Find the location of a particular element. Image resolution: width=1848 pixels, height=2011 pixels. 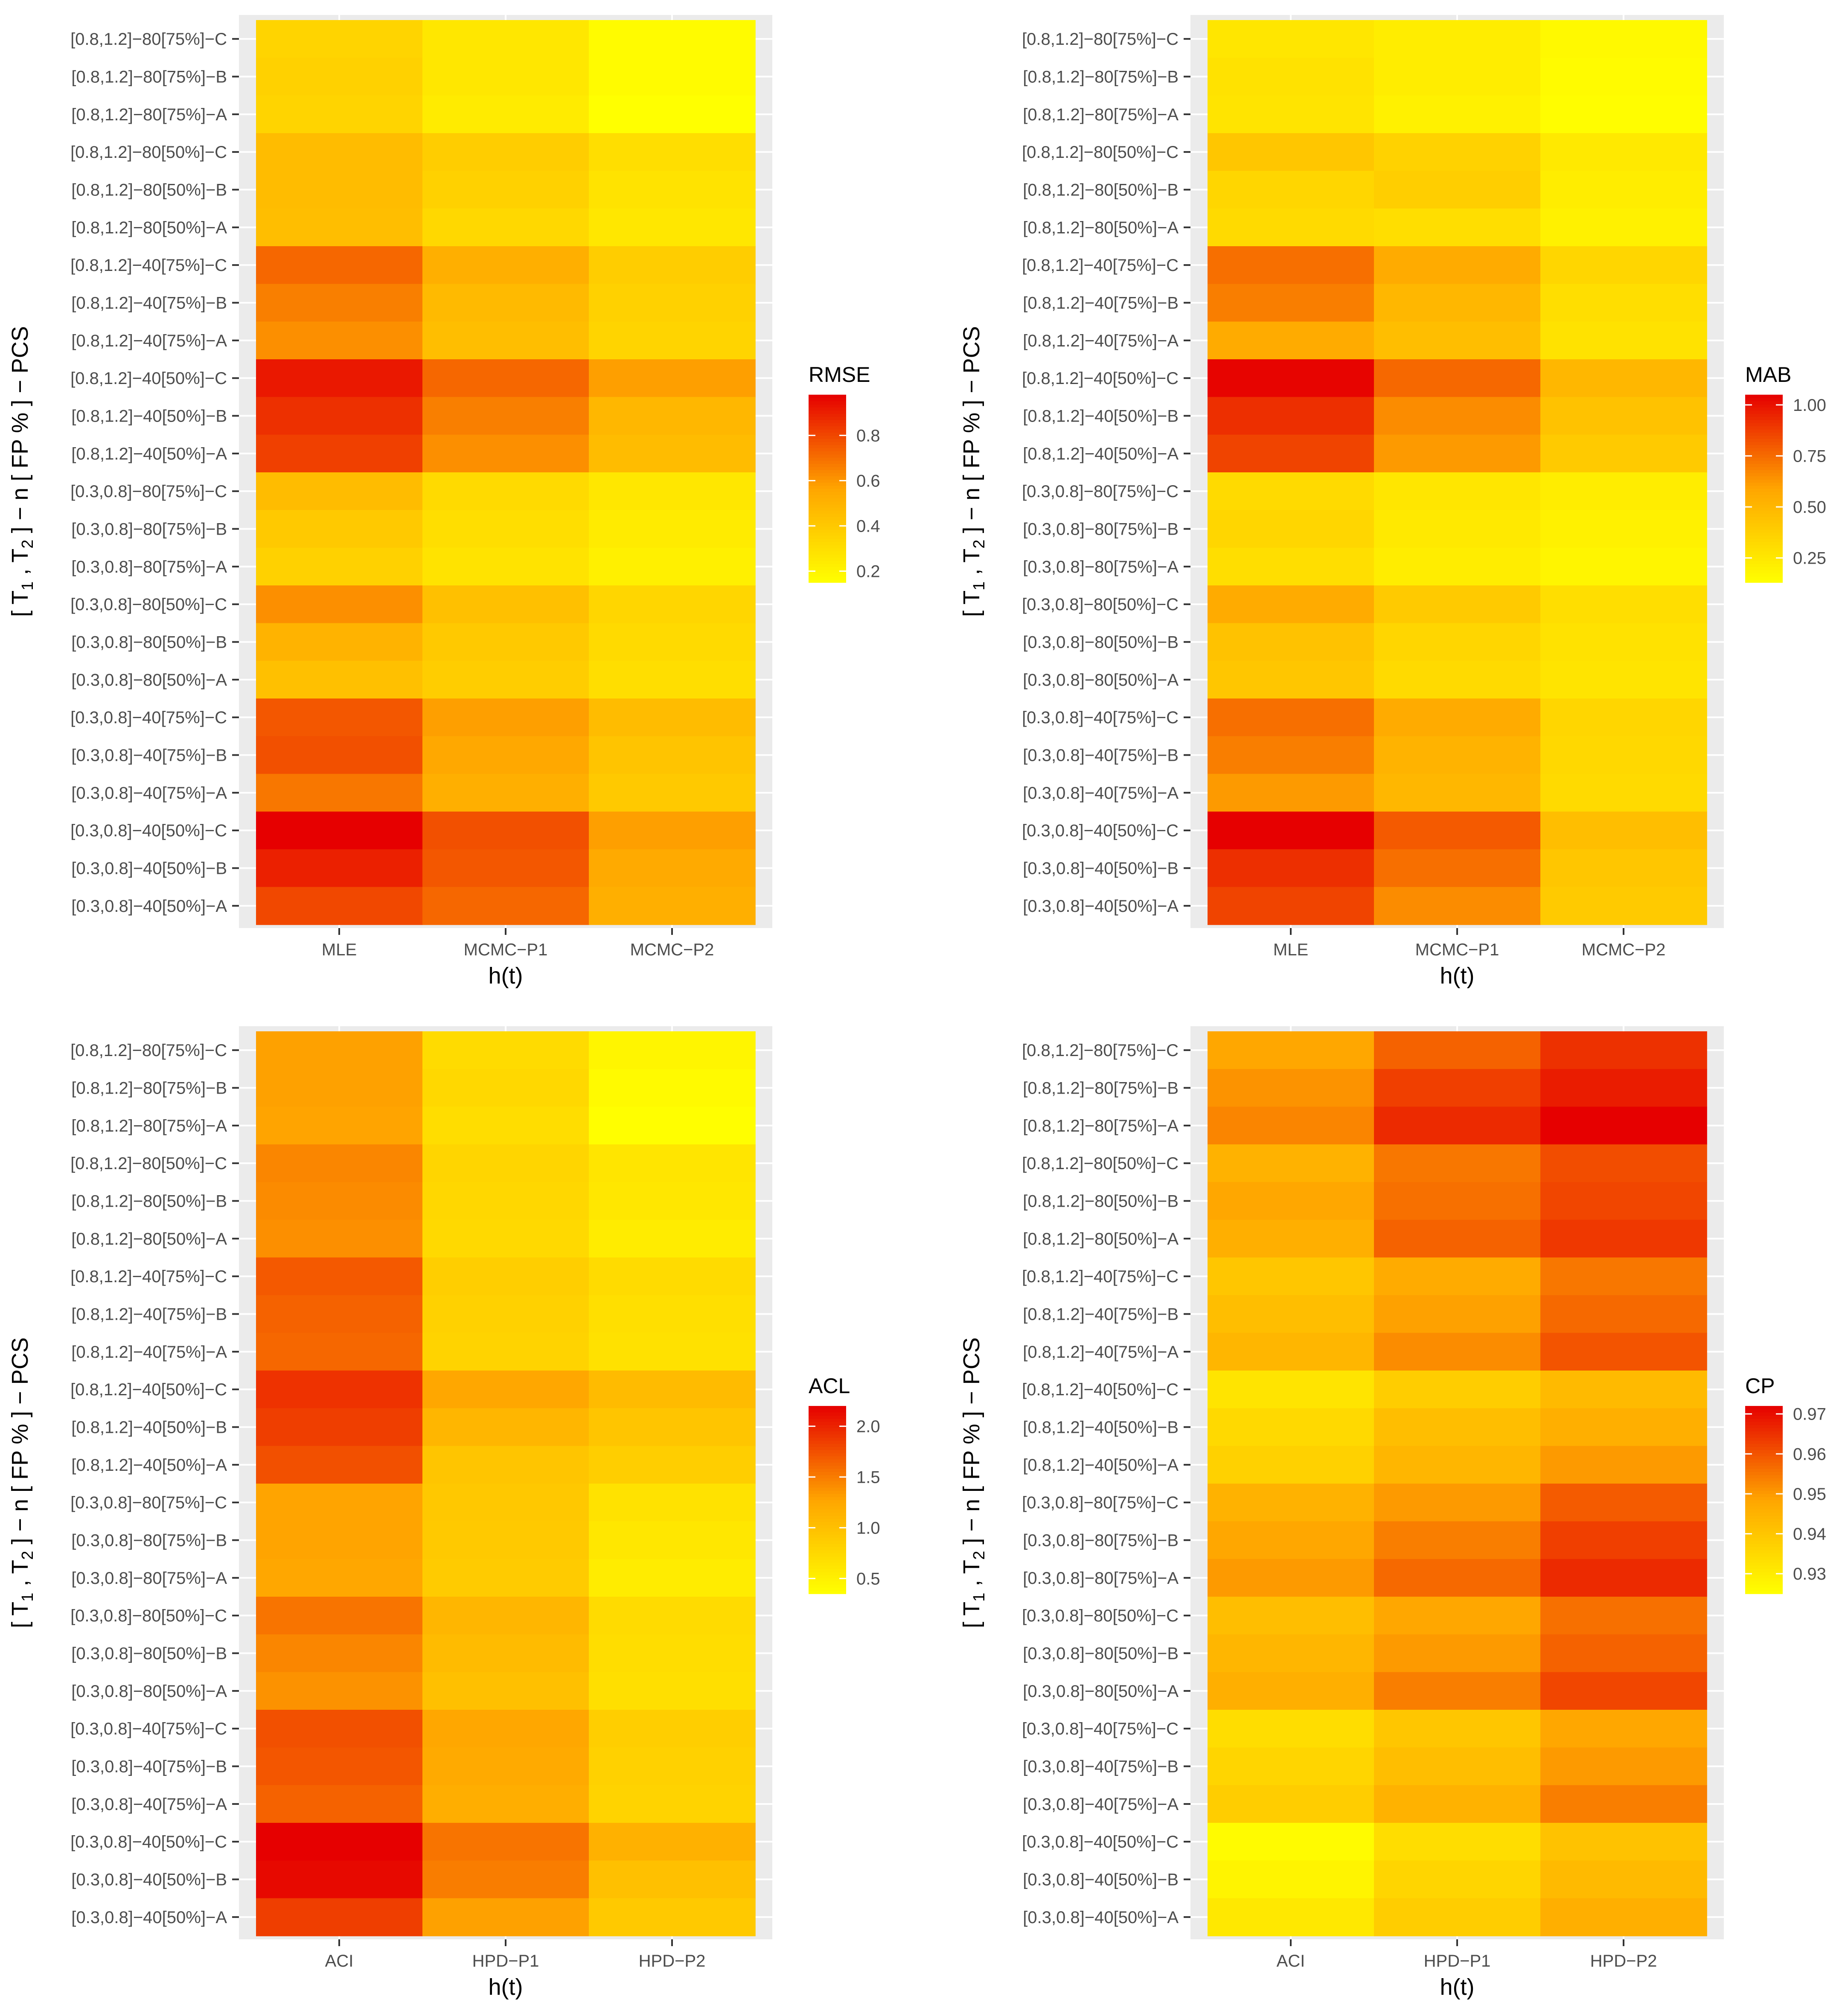

y-tick-label: [0.8,1.2]−40[75%]−B is located at coordinates (1101, 1315).